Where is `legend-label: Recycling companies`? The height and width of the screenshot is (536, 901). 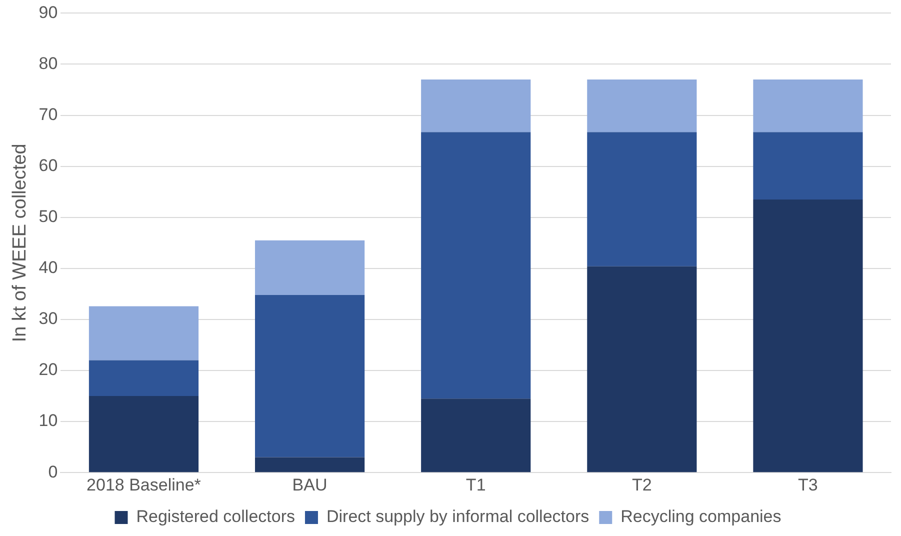
legend-label: Recycling companies is located at coordinates (701, 516).